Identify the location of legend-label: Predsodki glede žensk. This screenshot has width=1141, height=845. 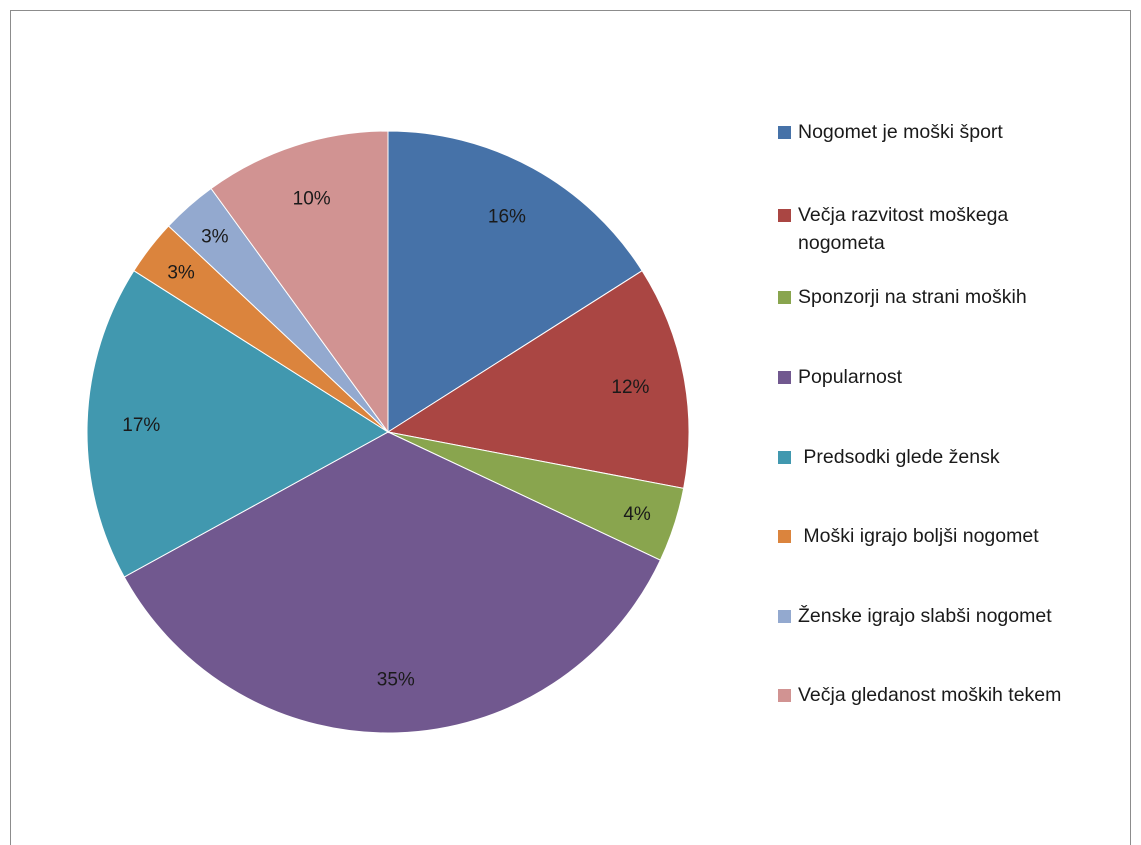
(899, 457).